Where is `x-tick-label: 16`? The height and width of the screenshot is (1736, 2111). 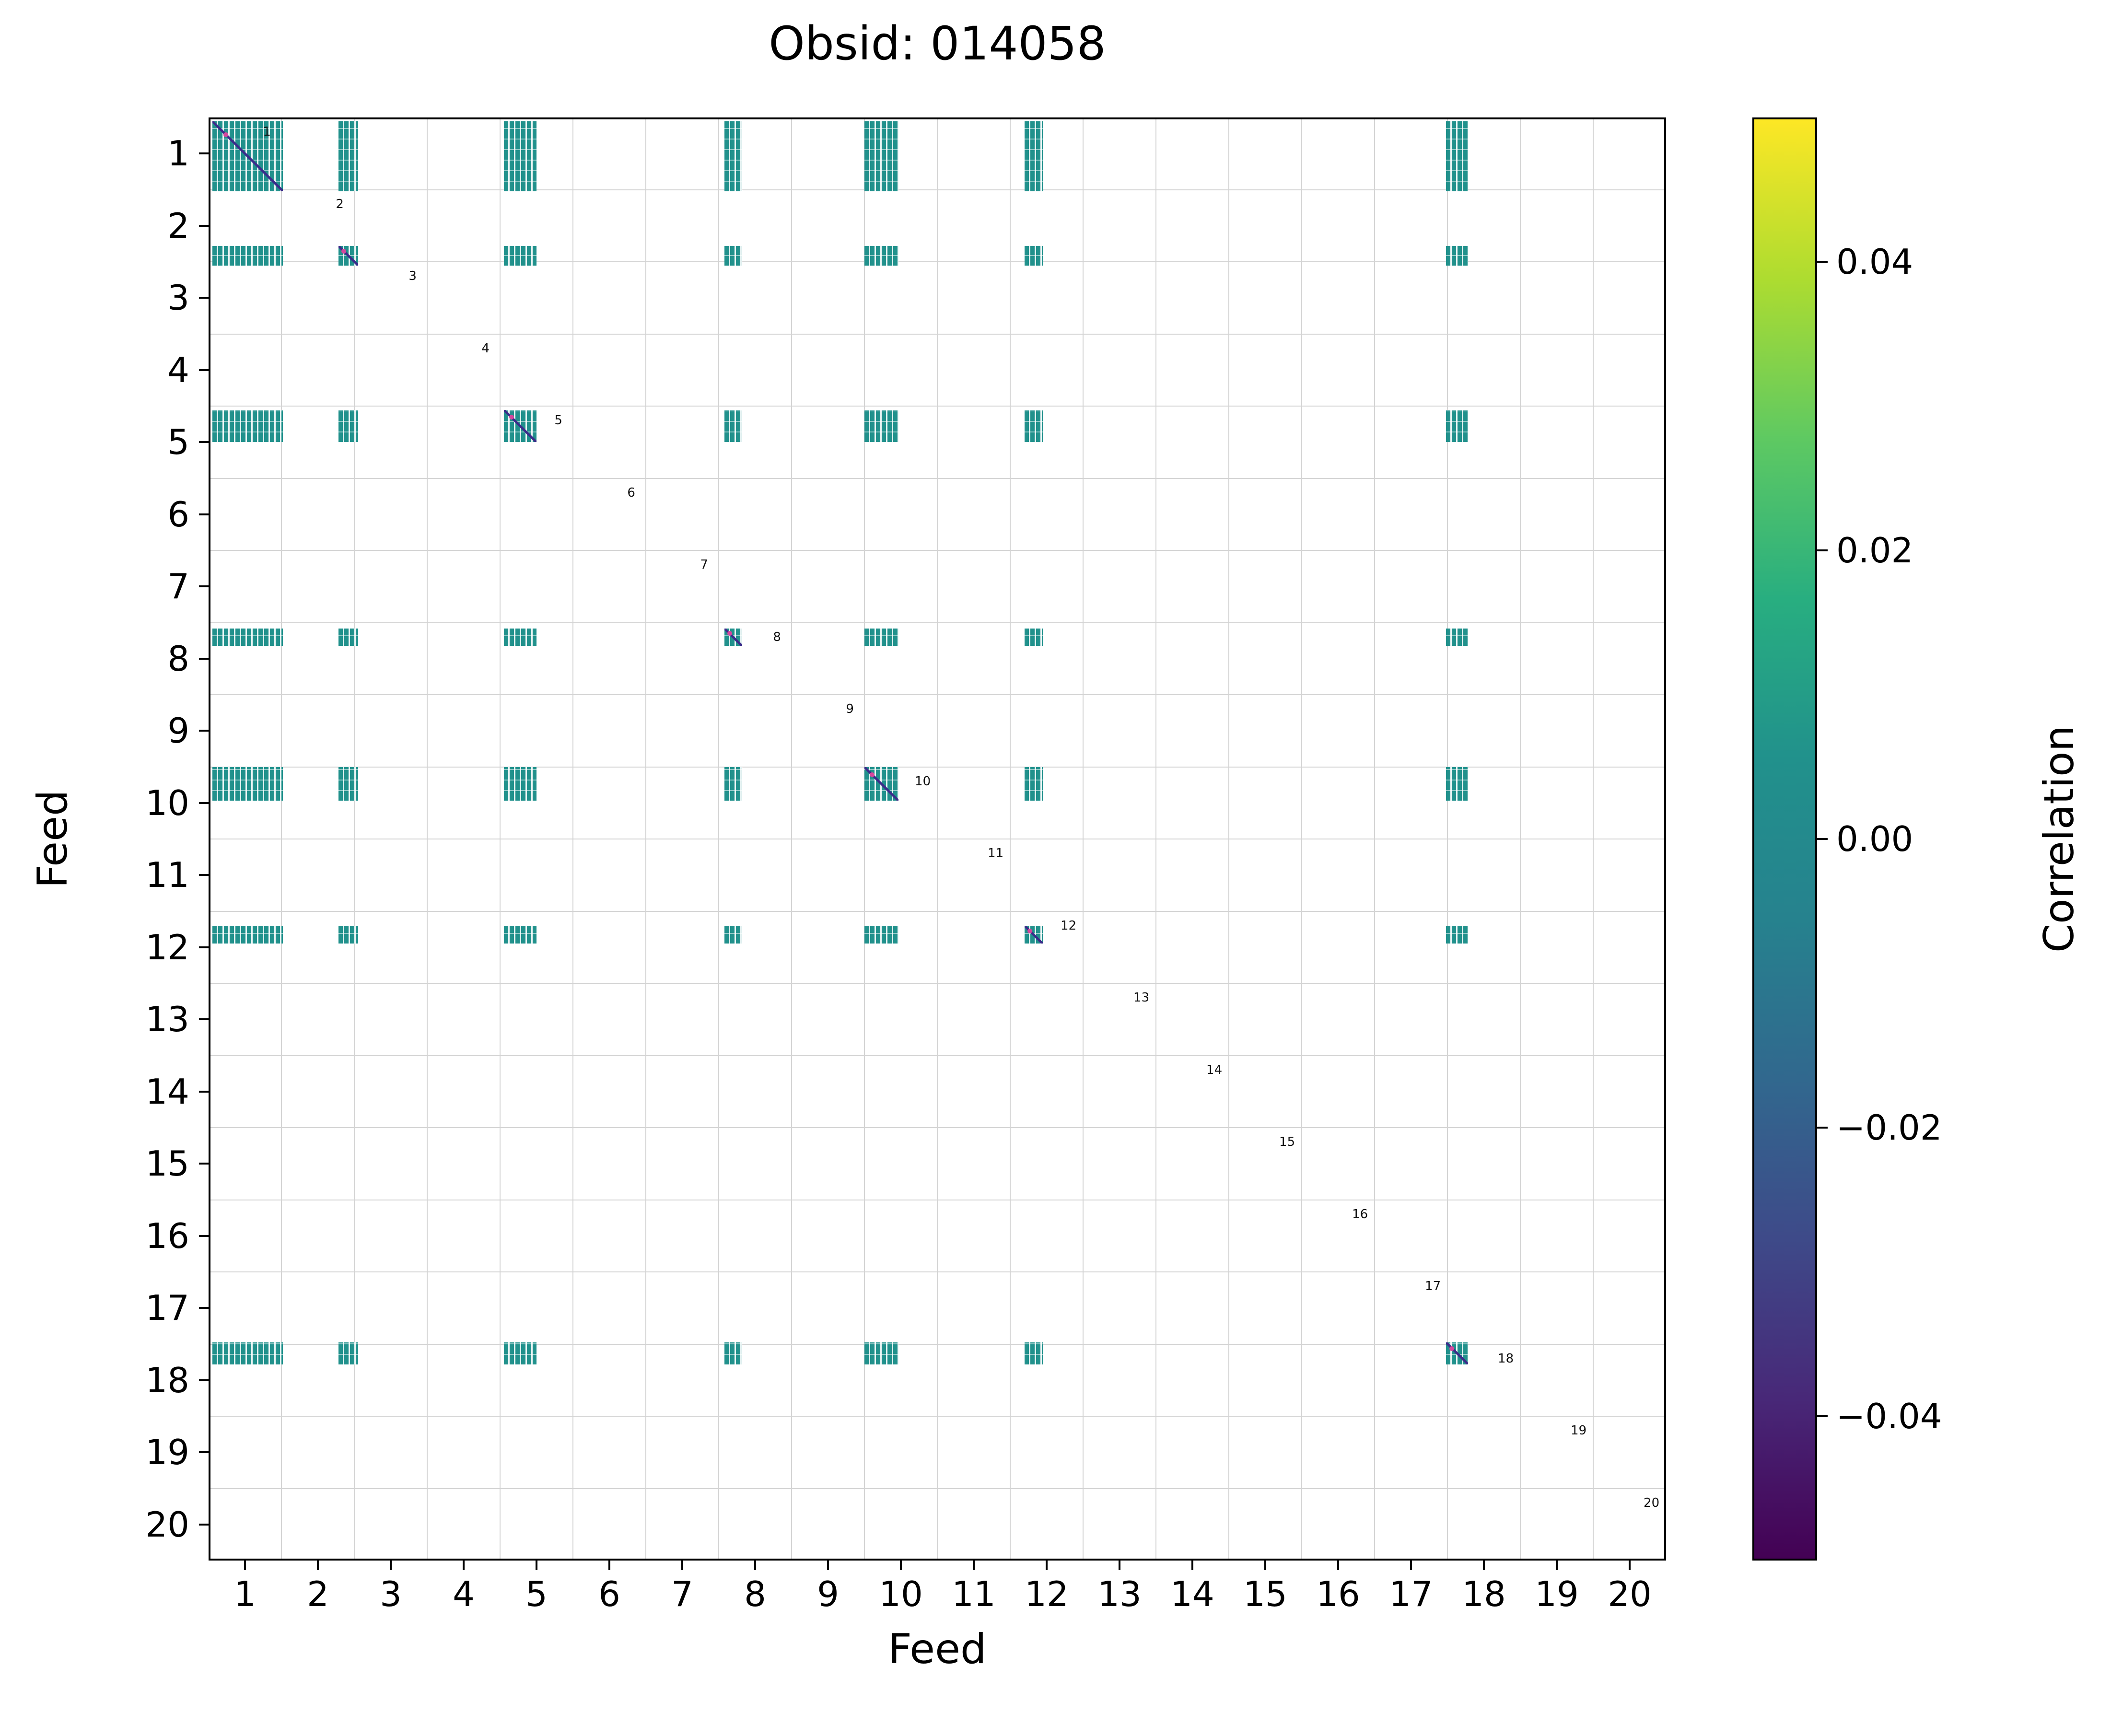
x-tick-label: 16 is located at coordinates (1338, 1594).